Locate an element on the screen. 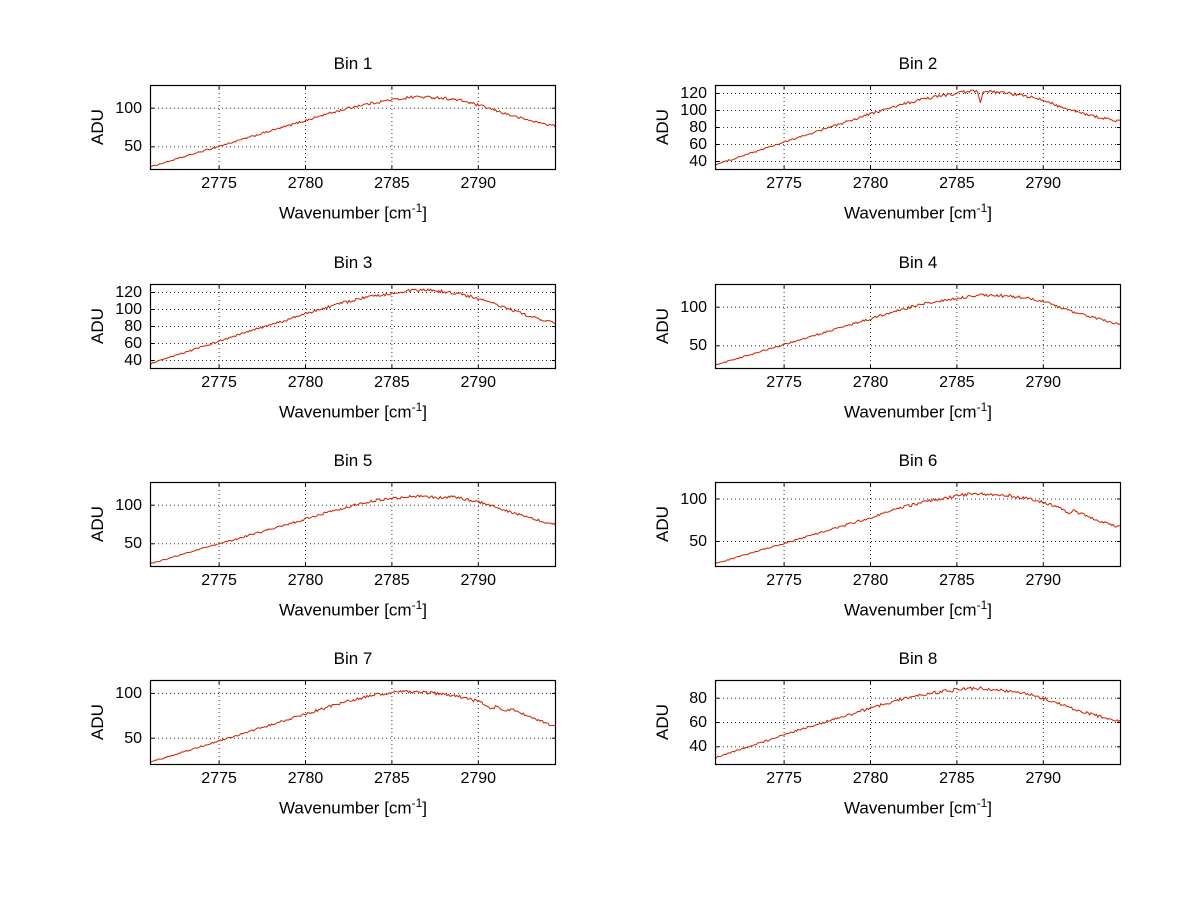 The height and width of the screenshot is (901, 1200). plot-title: Bin 1 is located at coordinates (353, 63).